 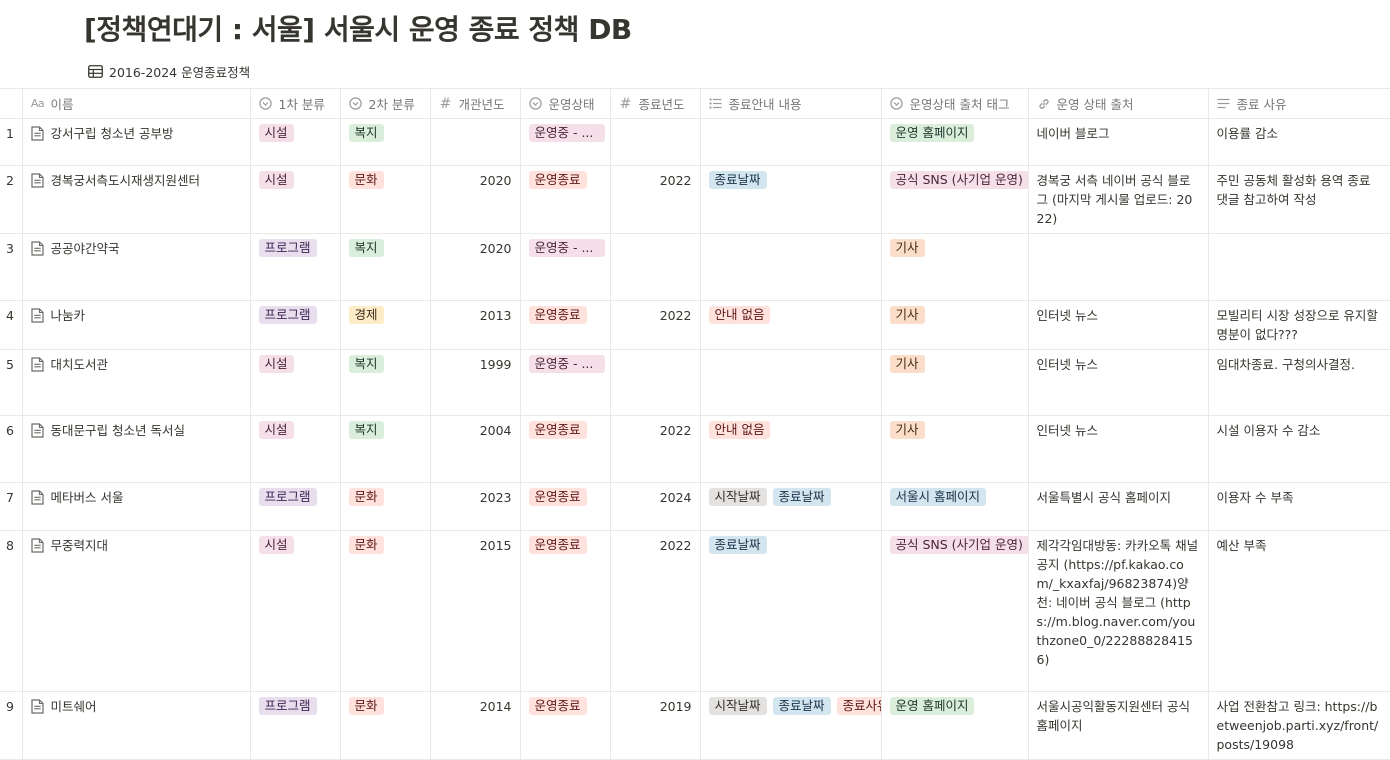 I want to click on cell-source: 서울특별시 공식 홈페이지, so click(x=1118, y=507).